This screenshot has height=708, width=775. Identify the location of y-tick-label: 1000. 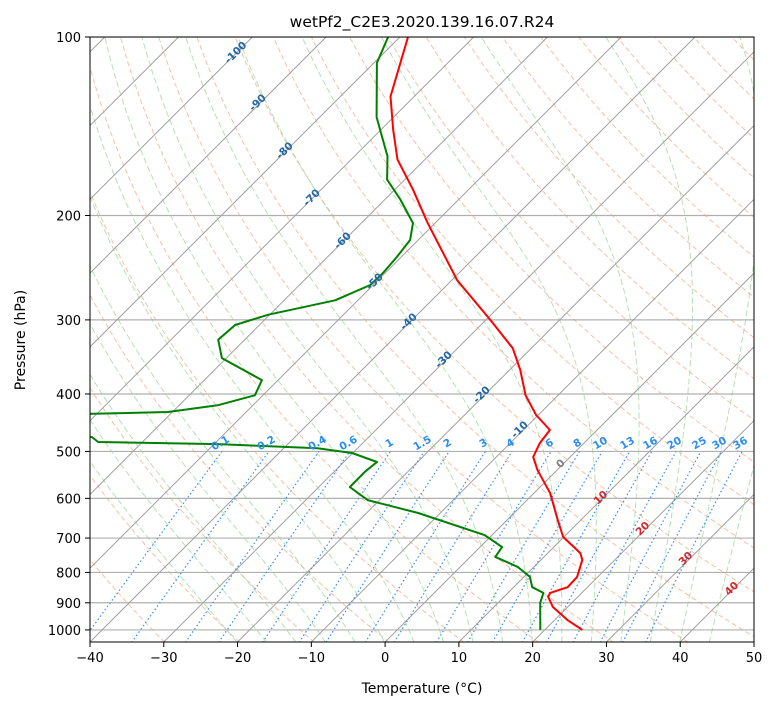
(64, 631).